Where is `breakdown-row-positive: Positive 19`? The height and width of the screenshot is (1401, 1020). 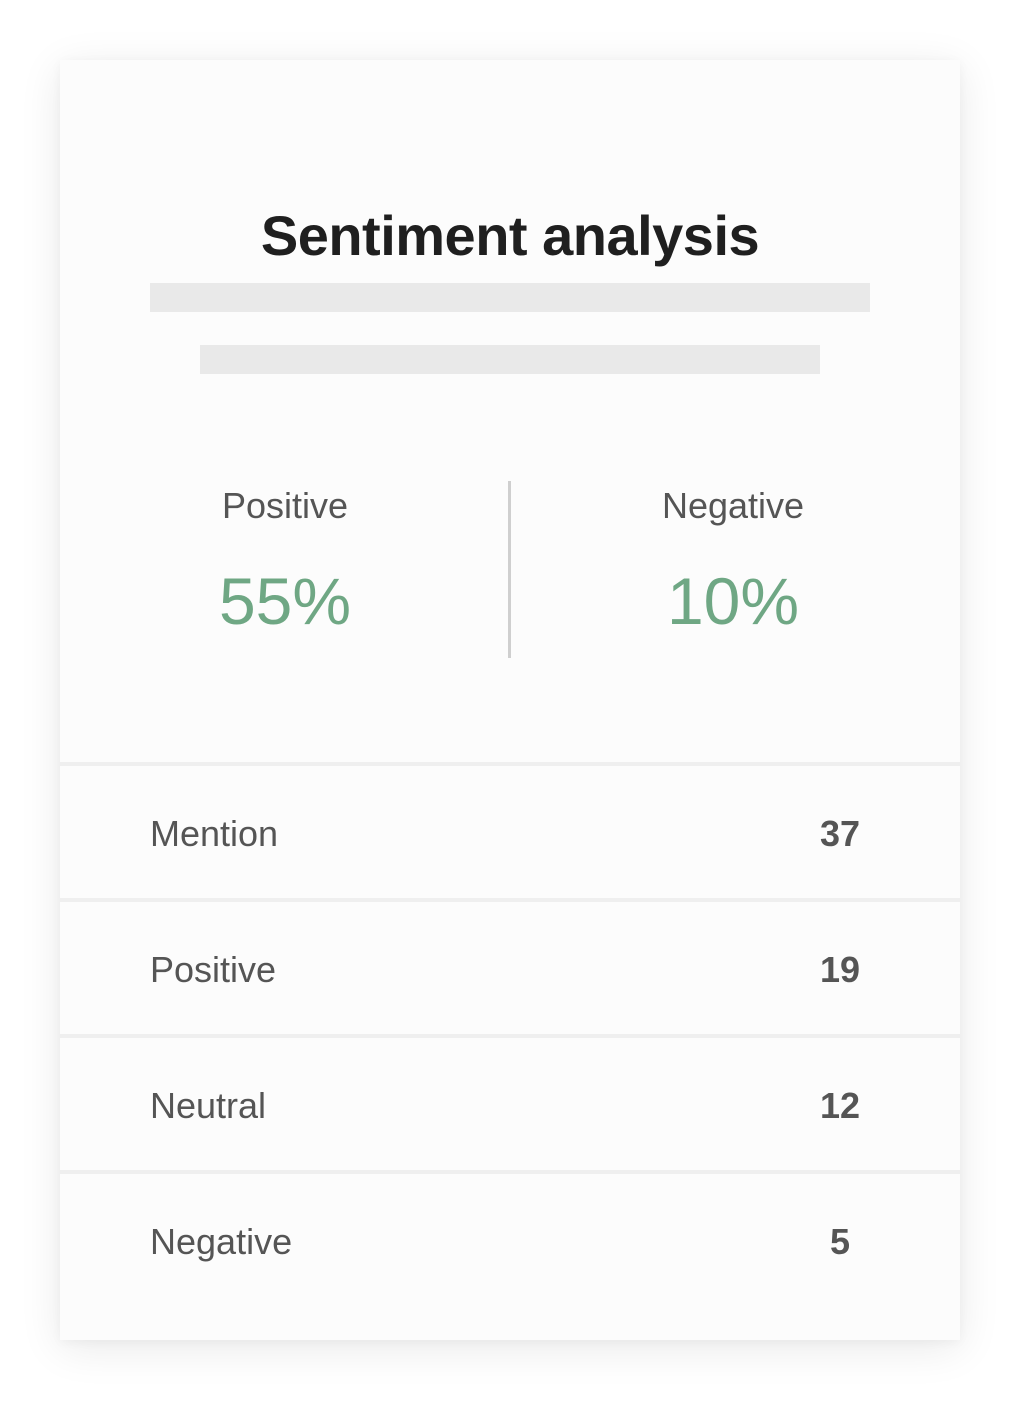
breakdown-row-positive: Positive 19 is located at coordinates (510, 964).